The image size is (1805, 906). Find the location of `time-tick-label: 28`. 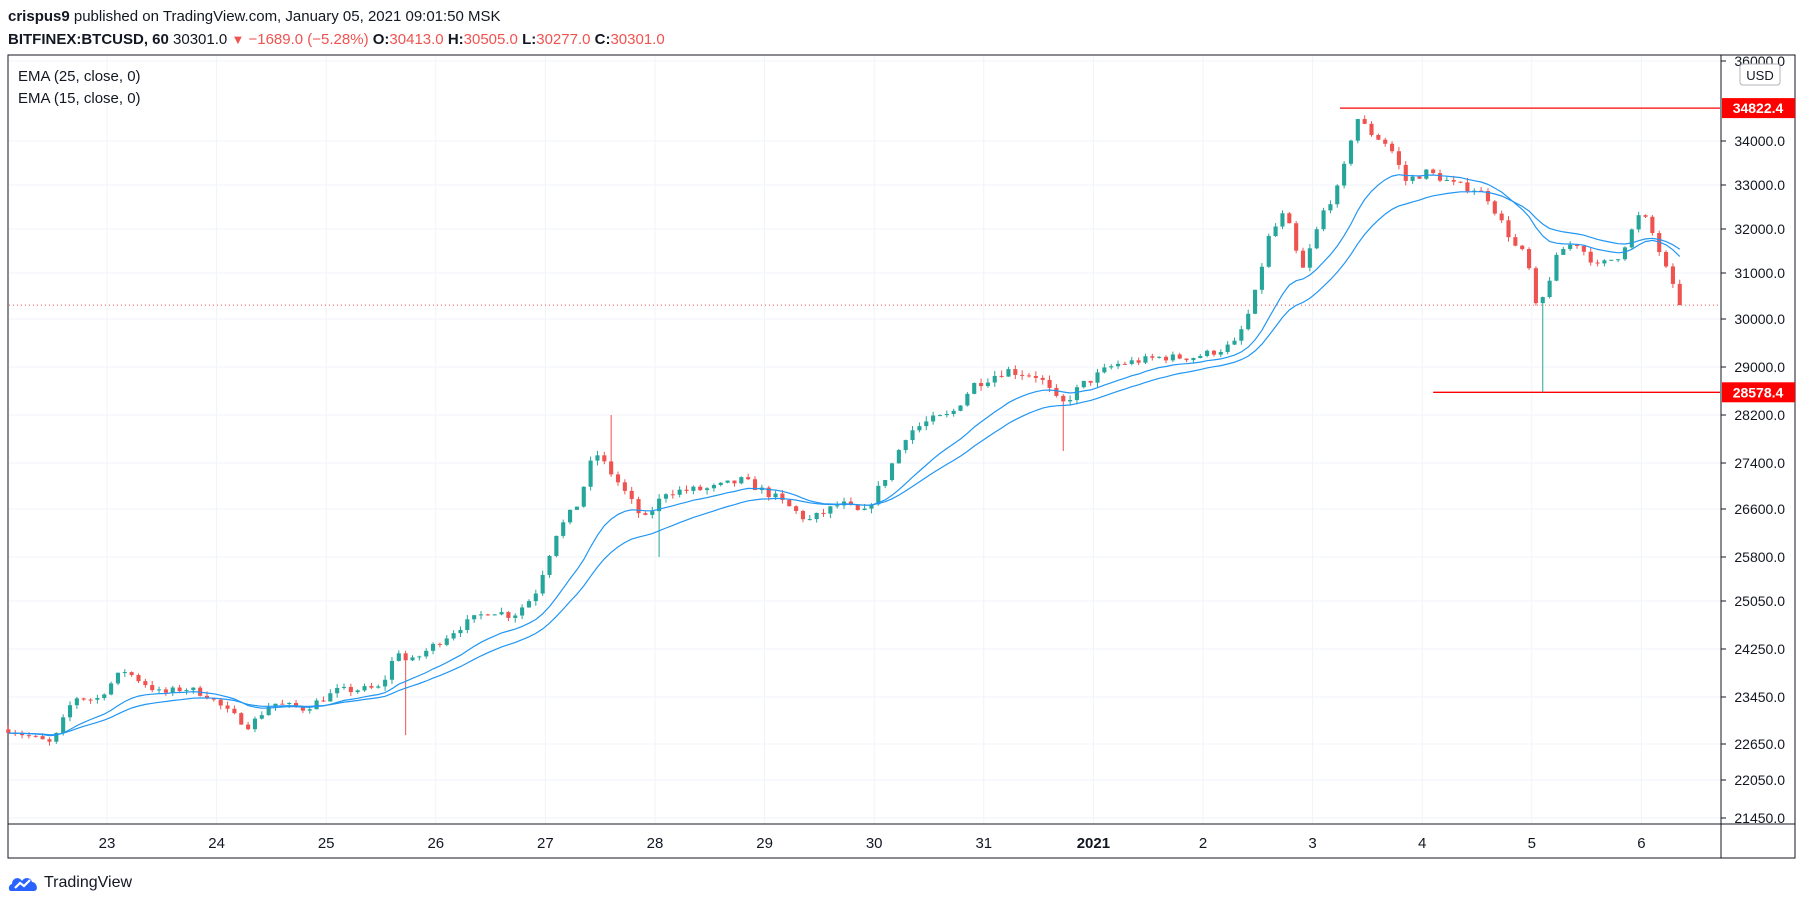

time-tick-label: 28 is located at coordinates (655, 843).